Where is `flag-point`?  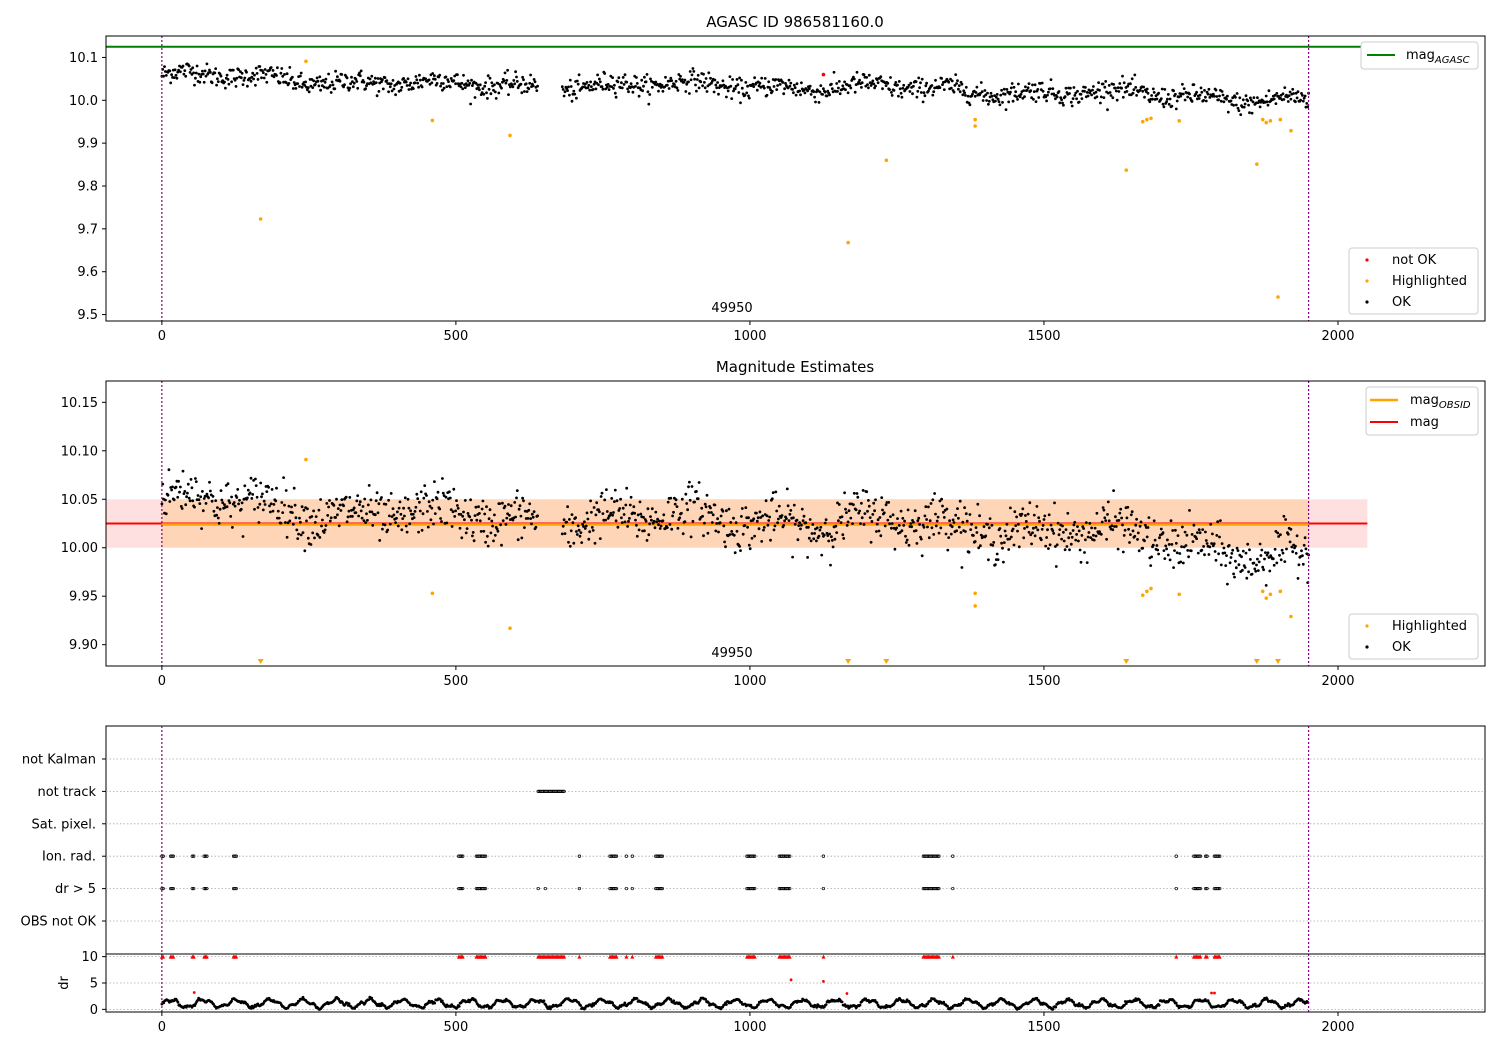 flag-point is located at coordinates (173, 888).